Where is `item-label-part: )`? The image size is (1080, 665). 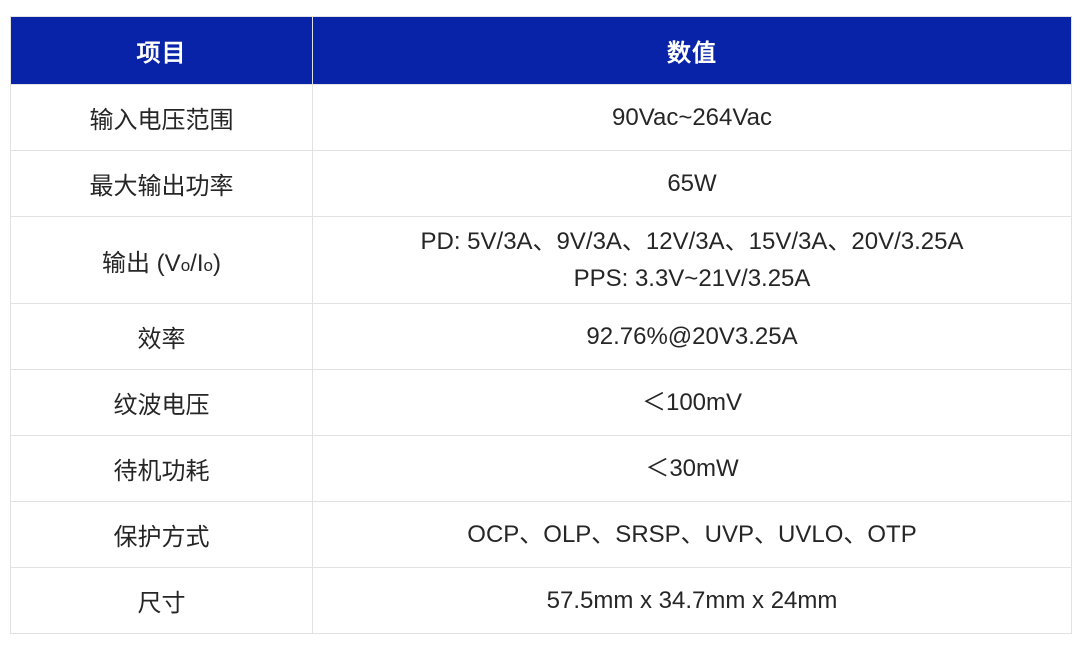
item-label-part: ) is located at coordinates (216, 263).